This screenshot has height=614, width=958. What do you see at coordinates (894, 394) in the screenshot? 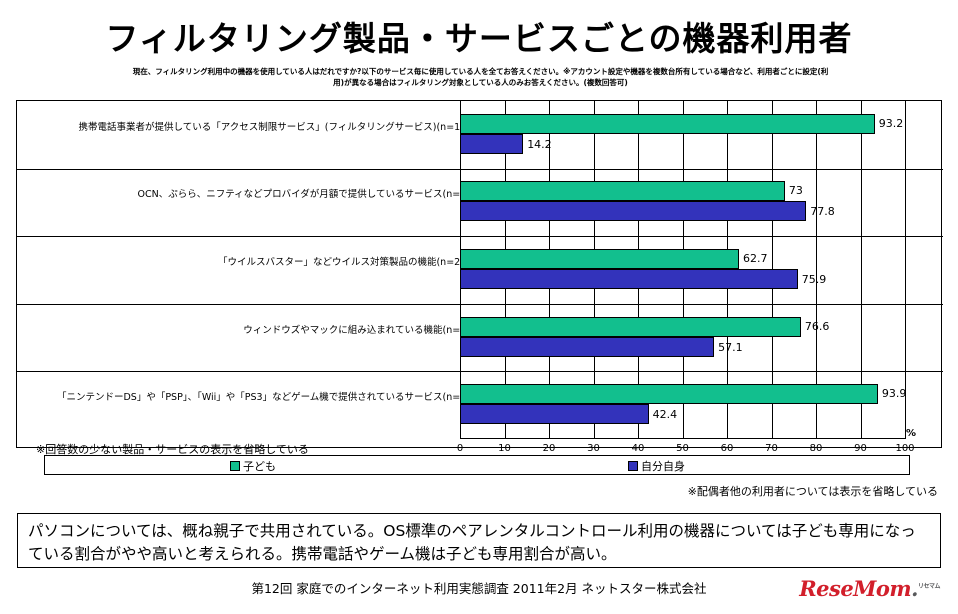
I see `bar-value-kids: 93.9` at bounding box center [894, 394].